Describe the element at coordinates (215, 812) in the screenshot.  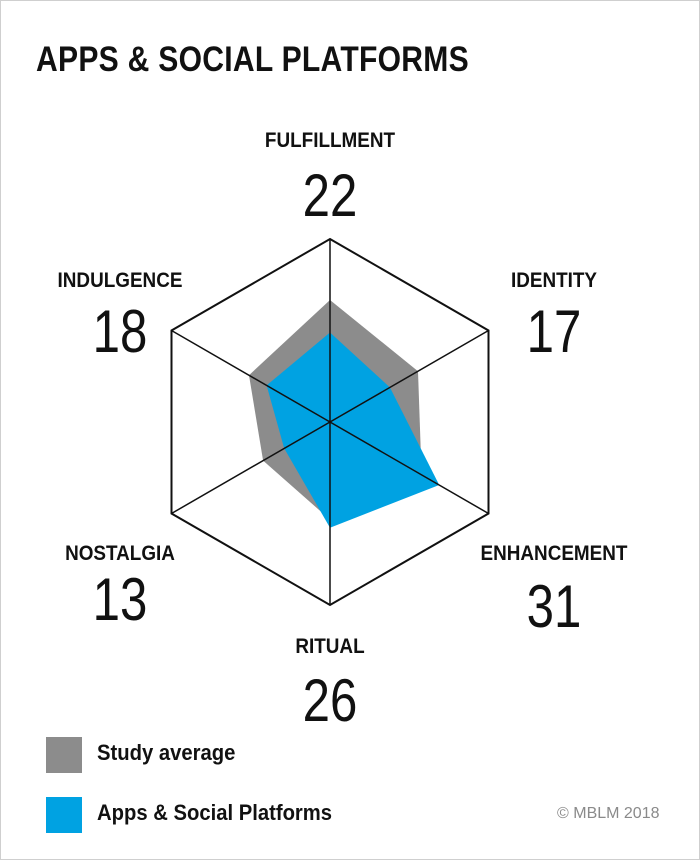
I see `legend-label-apps-social: Apps & Social Platforms` at that location.